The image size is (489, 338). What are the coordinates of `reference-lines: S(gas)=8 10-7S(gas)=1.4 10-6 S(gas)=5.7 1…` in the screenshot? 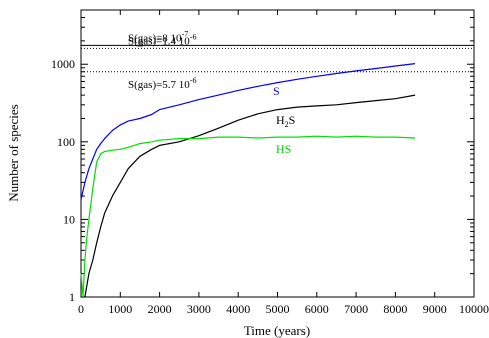 It's located at (277, 60).